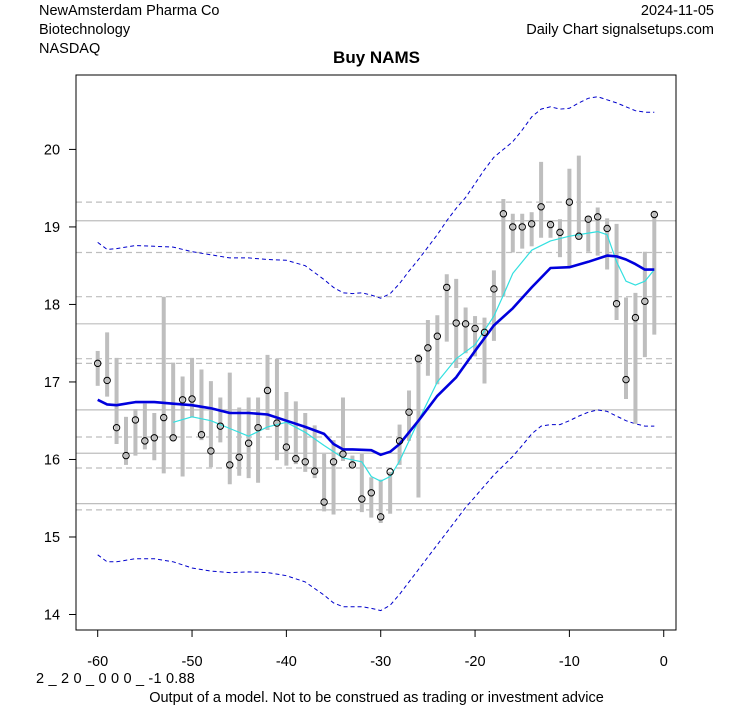 Image resolution: width=753 pixels, height=708 pixels. Describe the element at coordinates (677, 11) in the screenshot. I see `chart-date: 2024-11-05` at that location.